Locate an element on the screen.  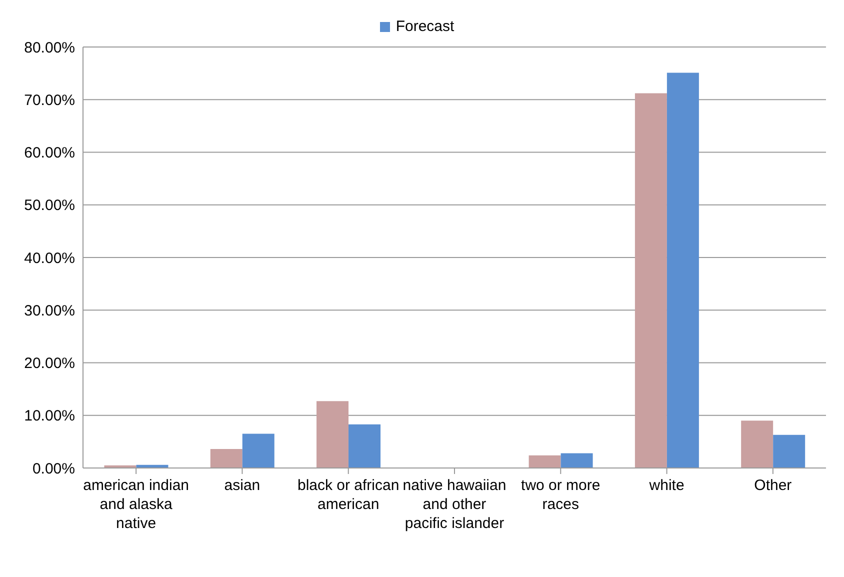
x-tick-label: two or more races is located at coordinates (560, 495).